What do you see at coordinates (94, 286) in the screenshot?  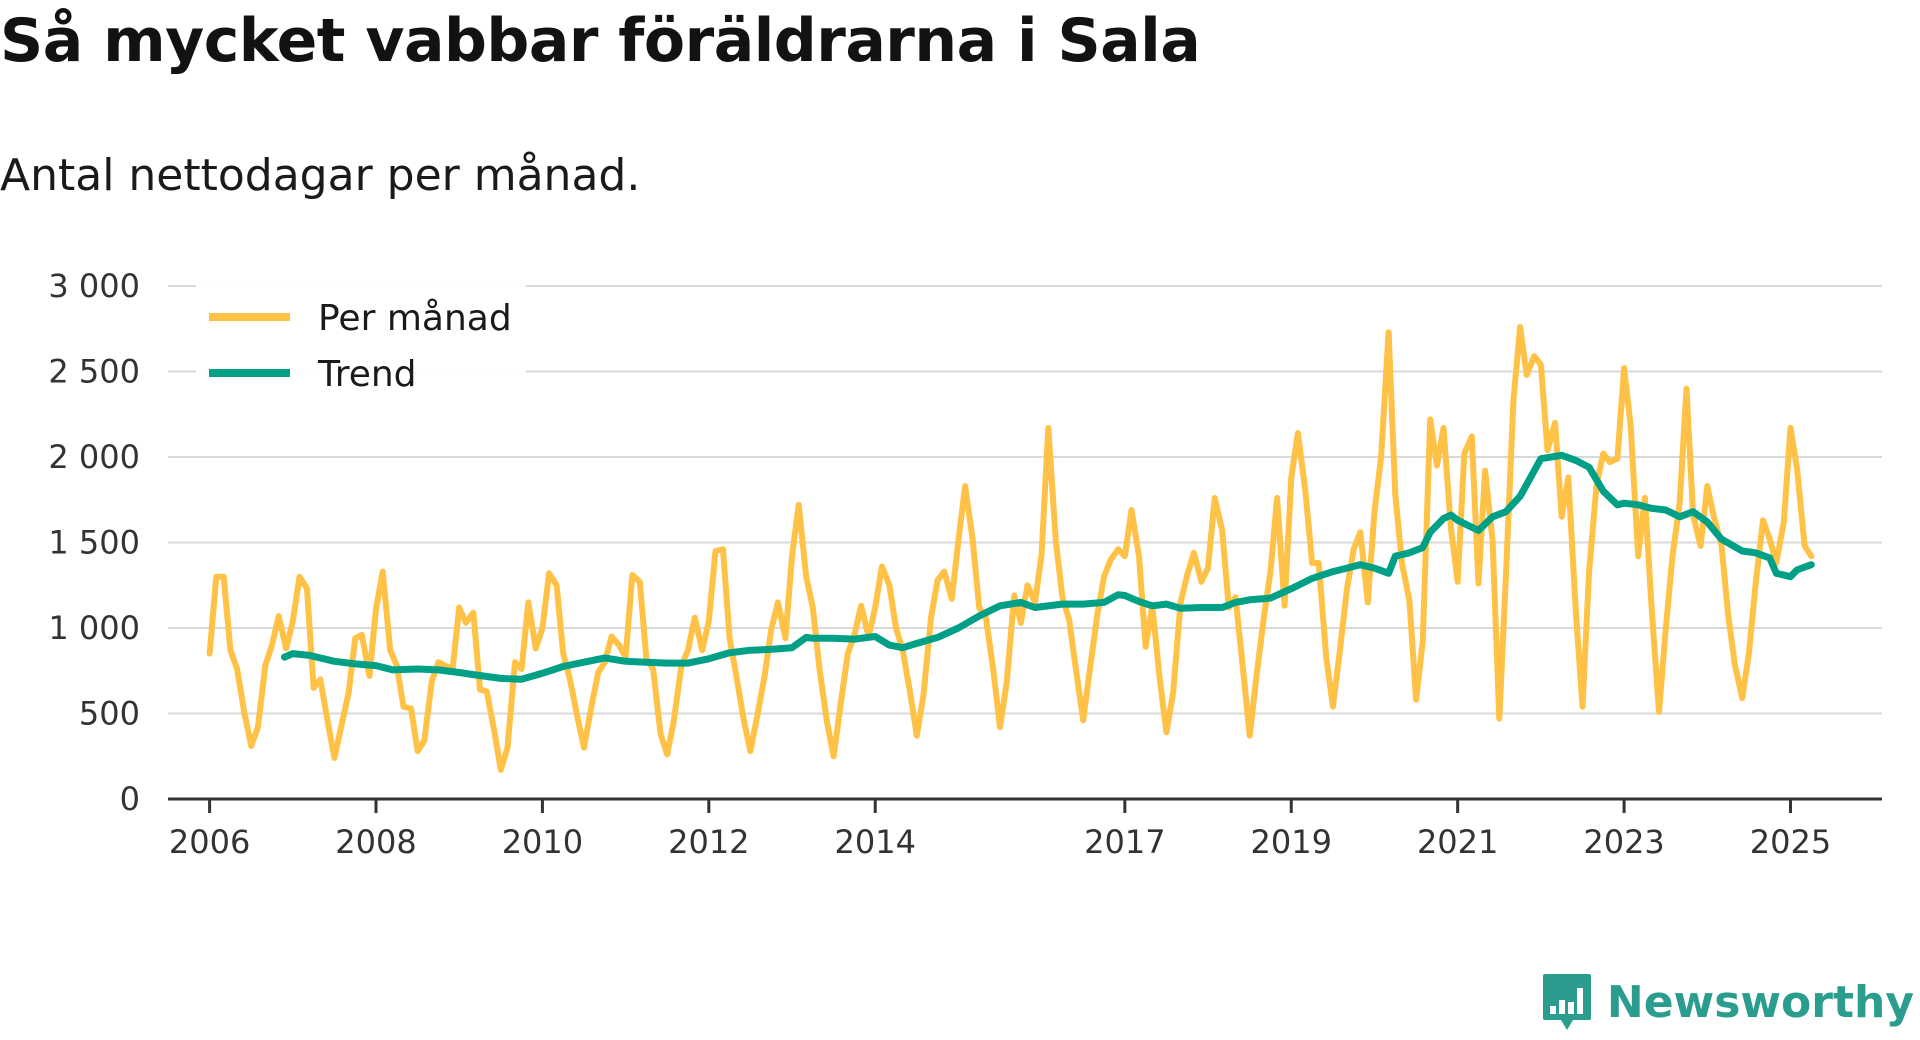 I see `y-tick-label: 3 000` at bounding box center [94, 286].